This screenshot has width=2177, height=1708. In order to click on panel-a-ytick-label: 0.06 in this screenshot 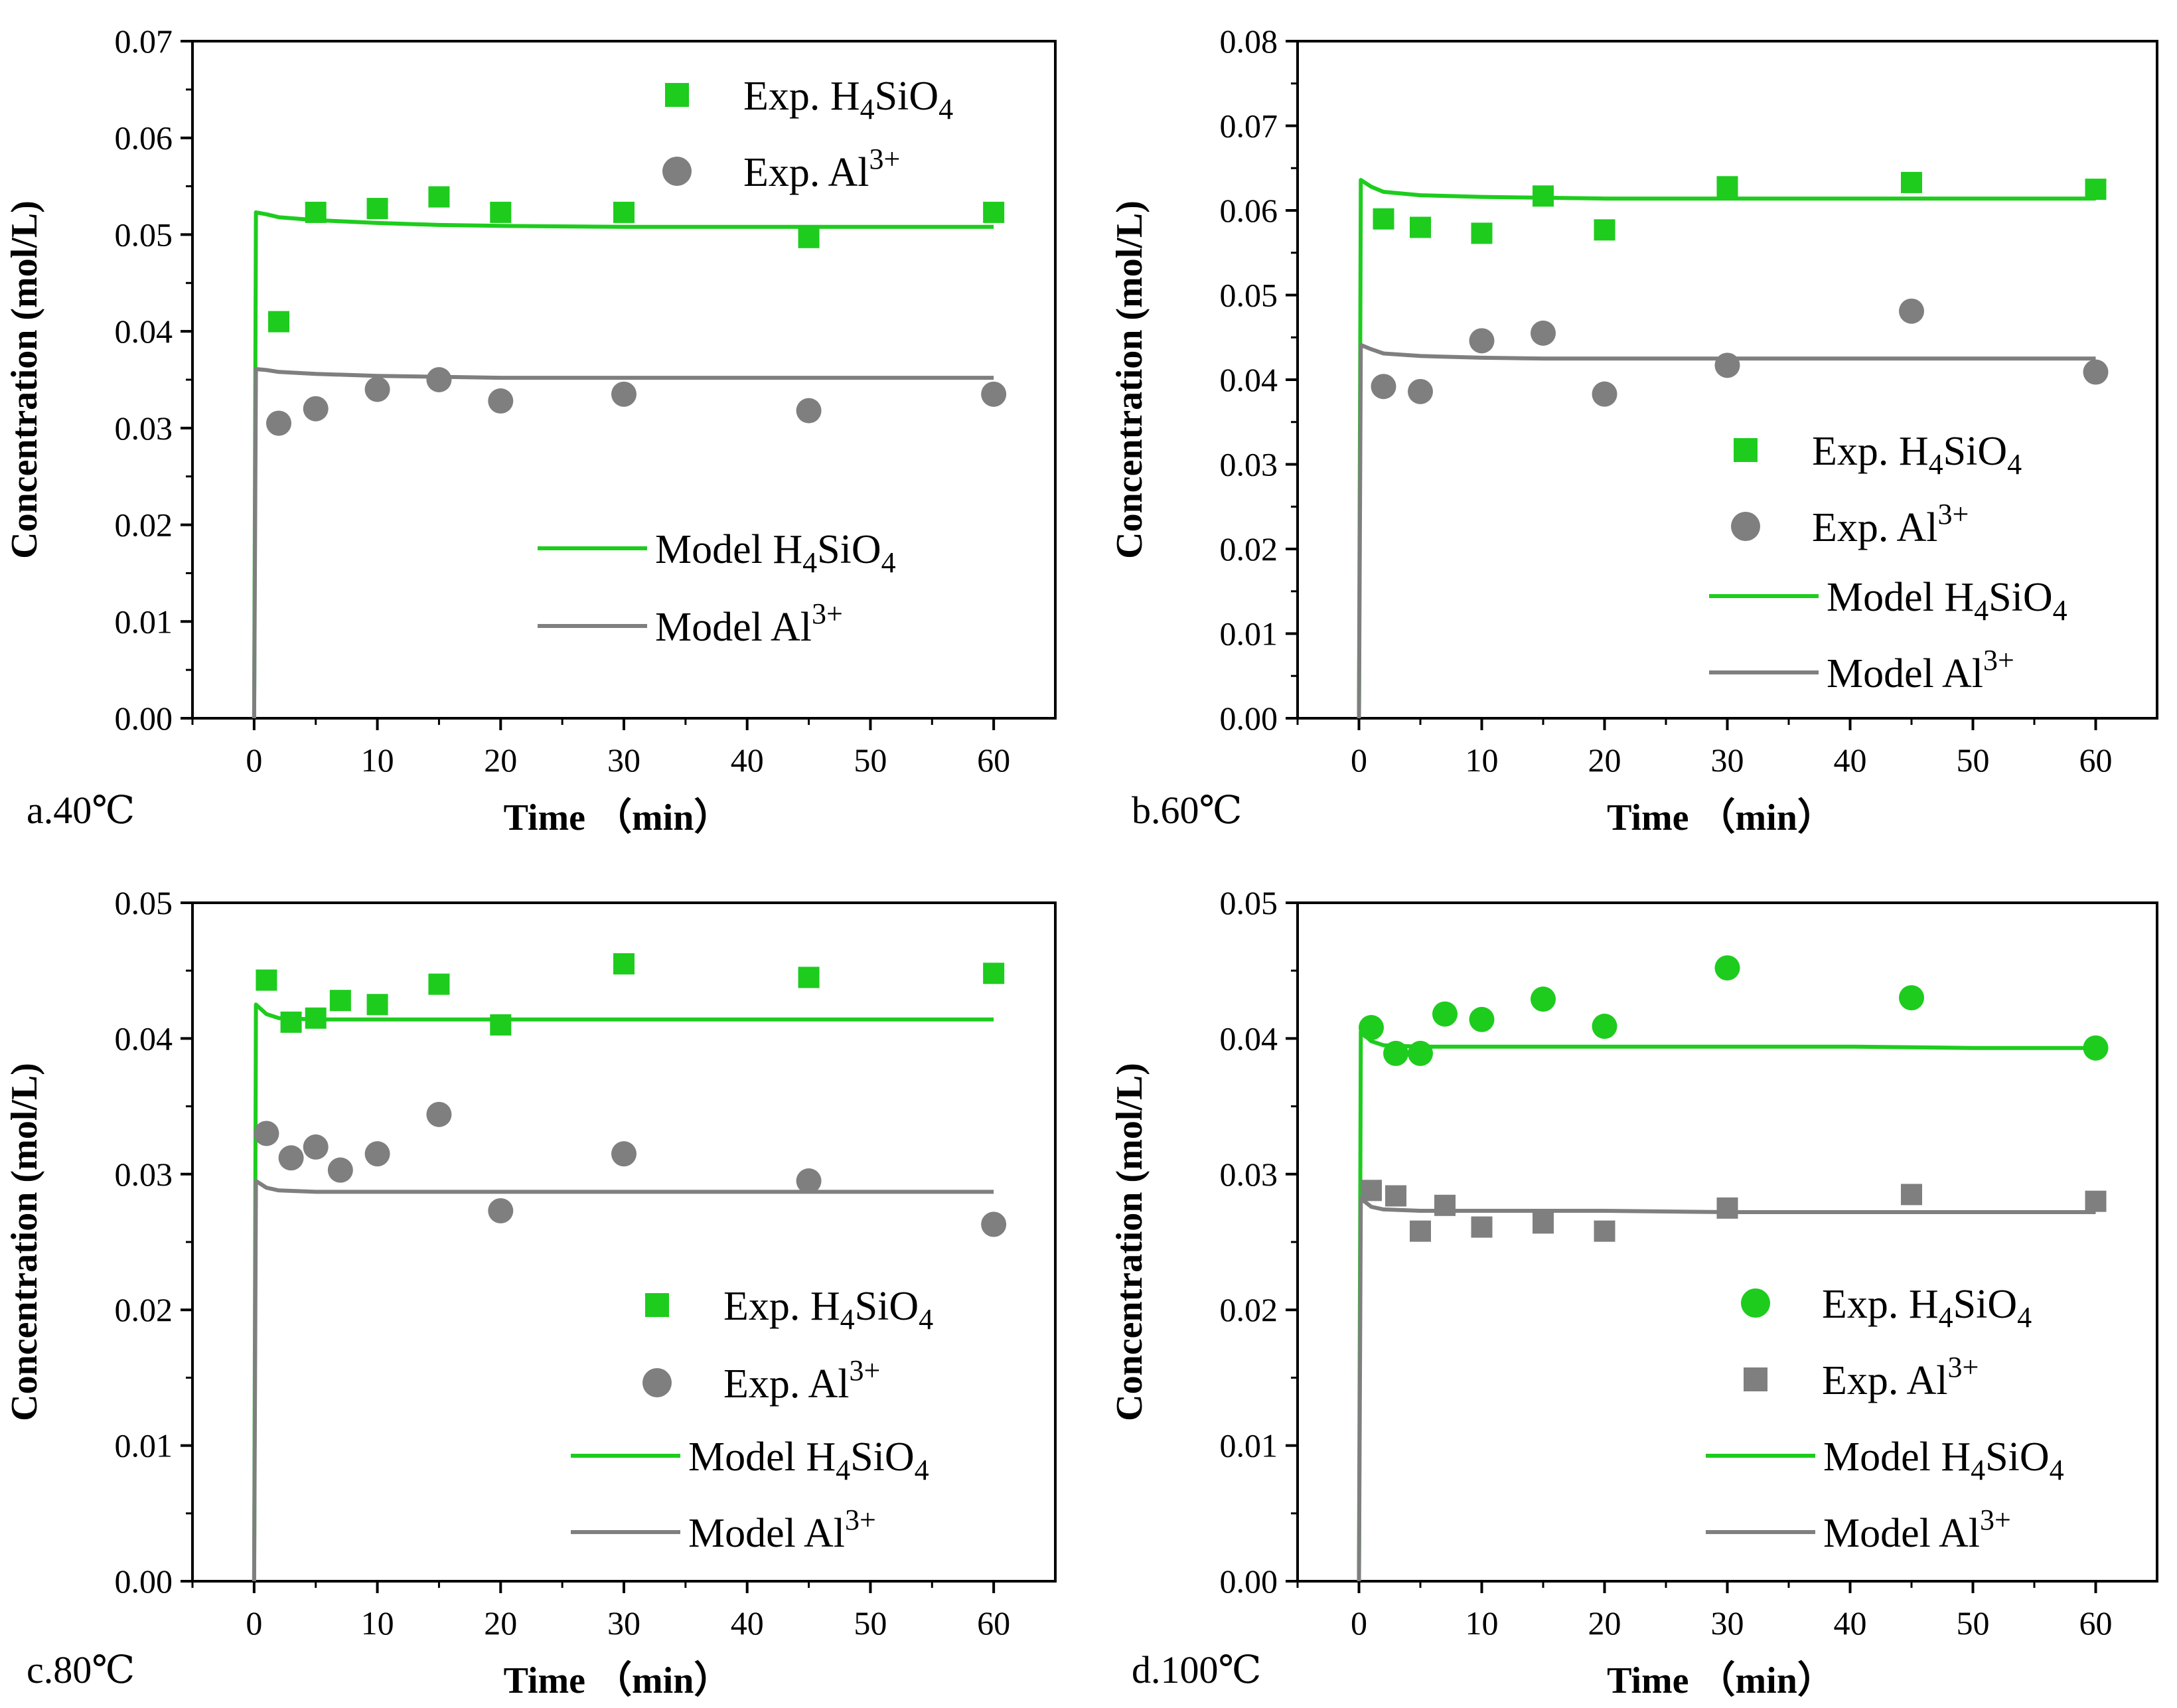, I will do `click(144, 138)`.